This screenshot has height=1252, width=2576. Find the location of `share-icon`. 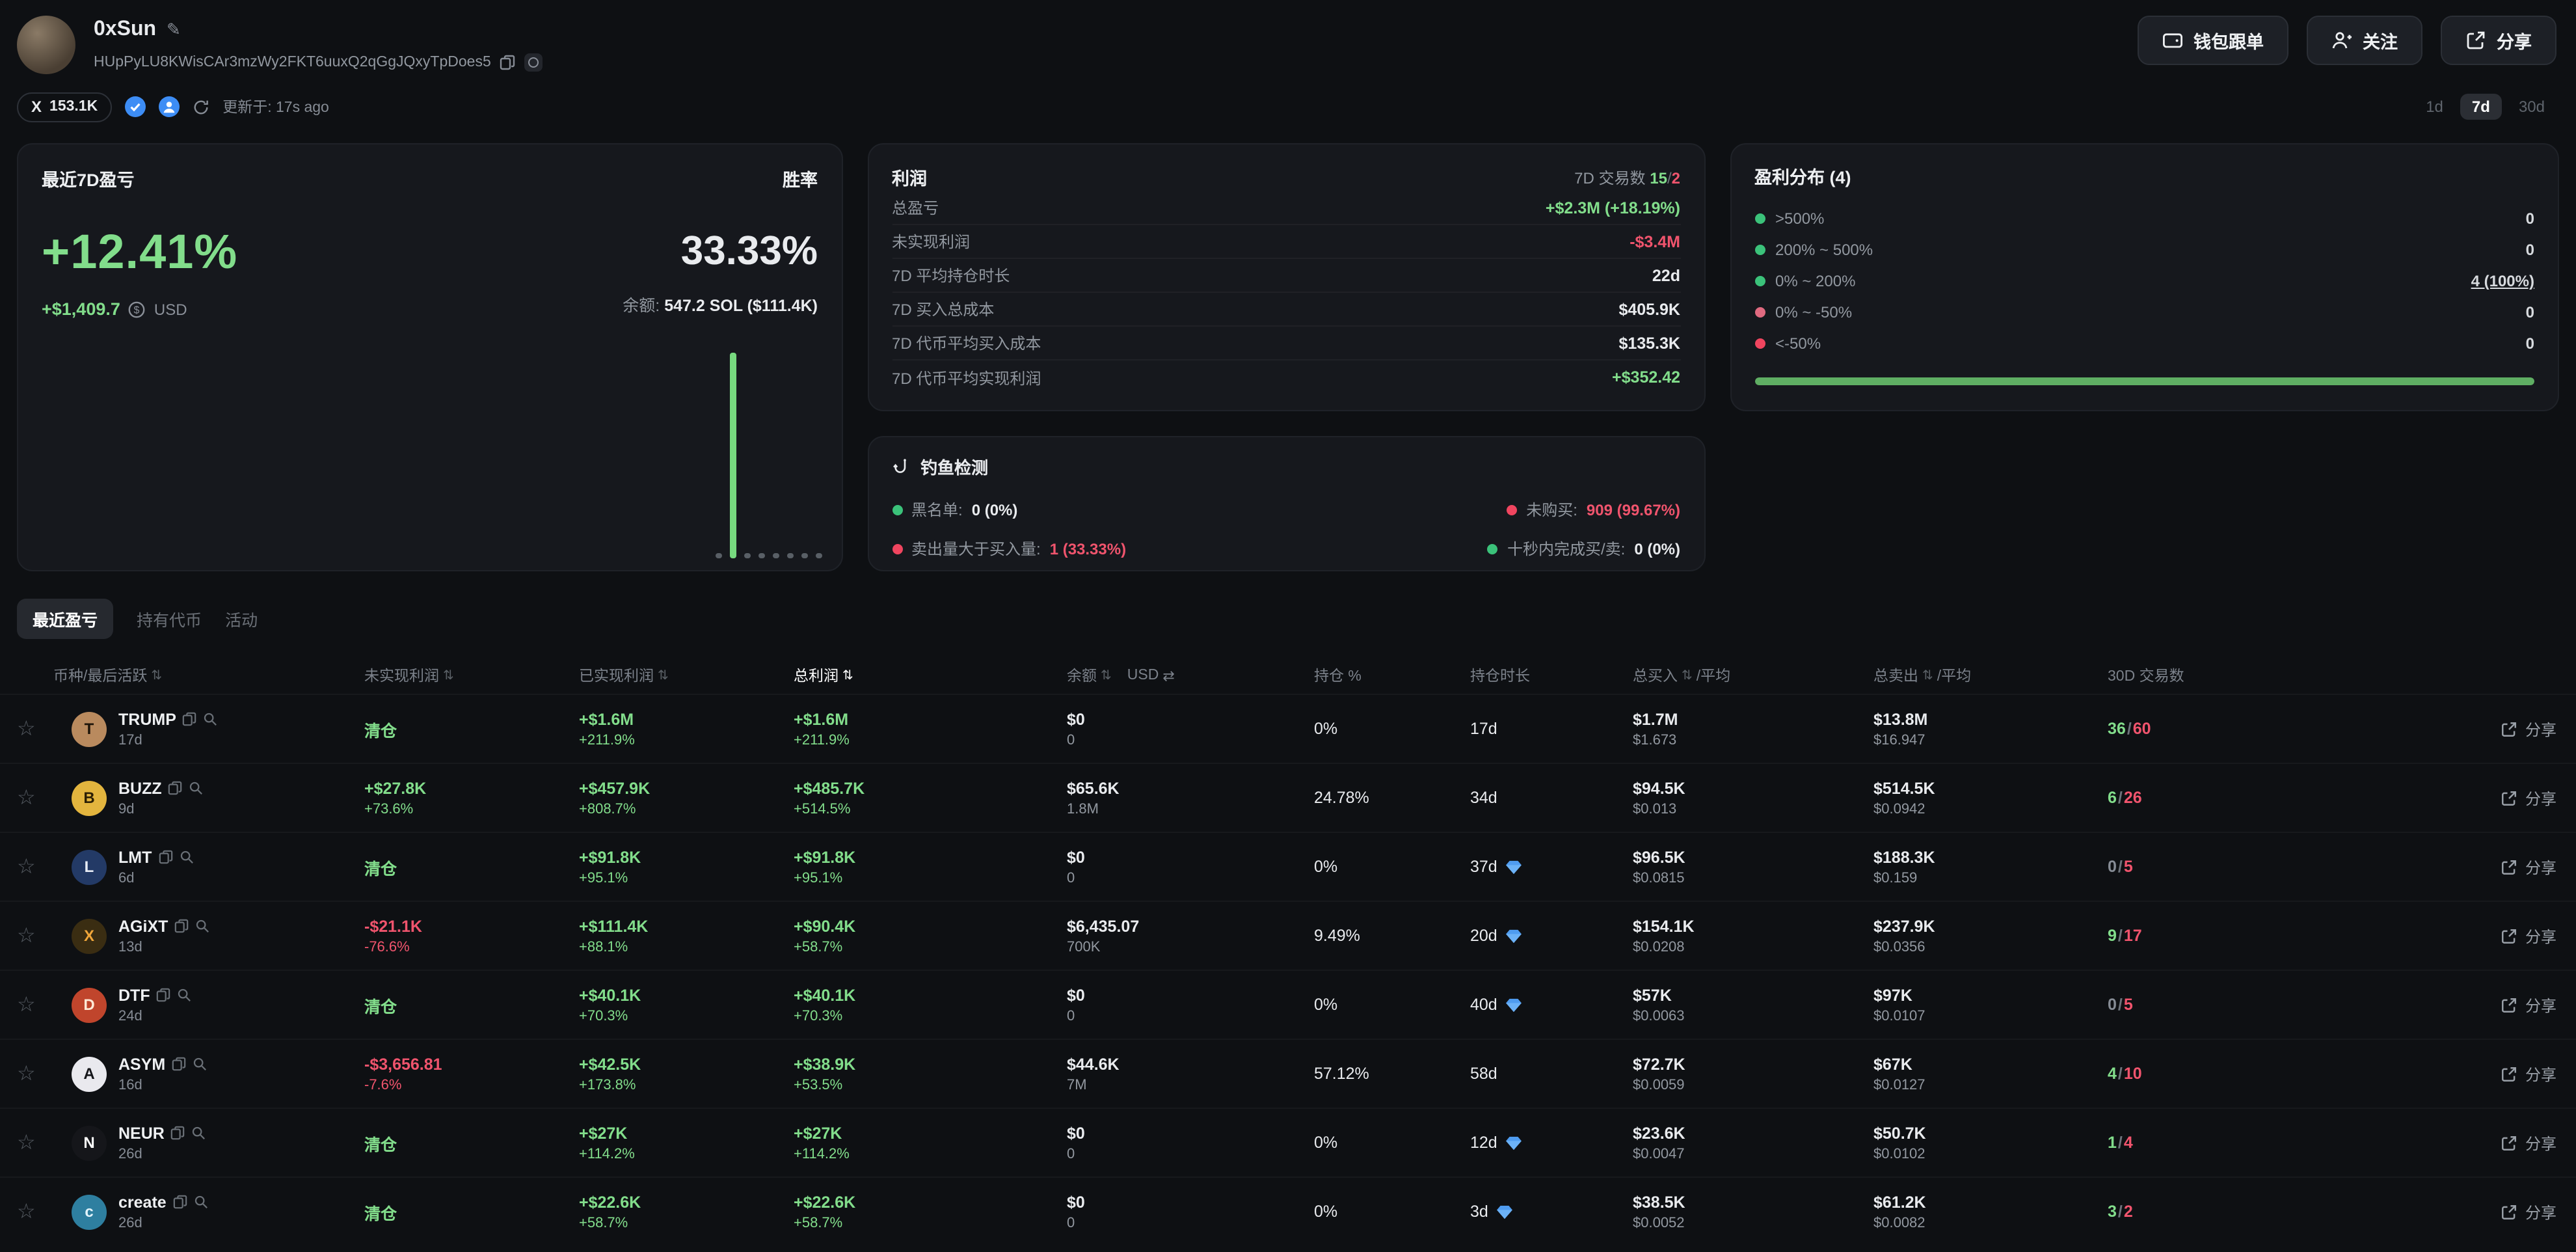

share-icon is located at coordinates (2509, 867).